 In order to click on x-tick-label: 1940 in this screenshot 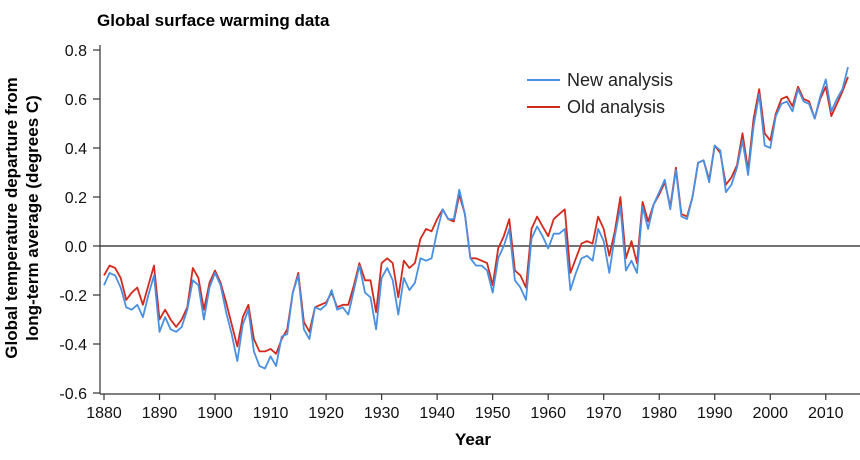, I will do `click(437, 413)`.